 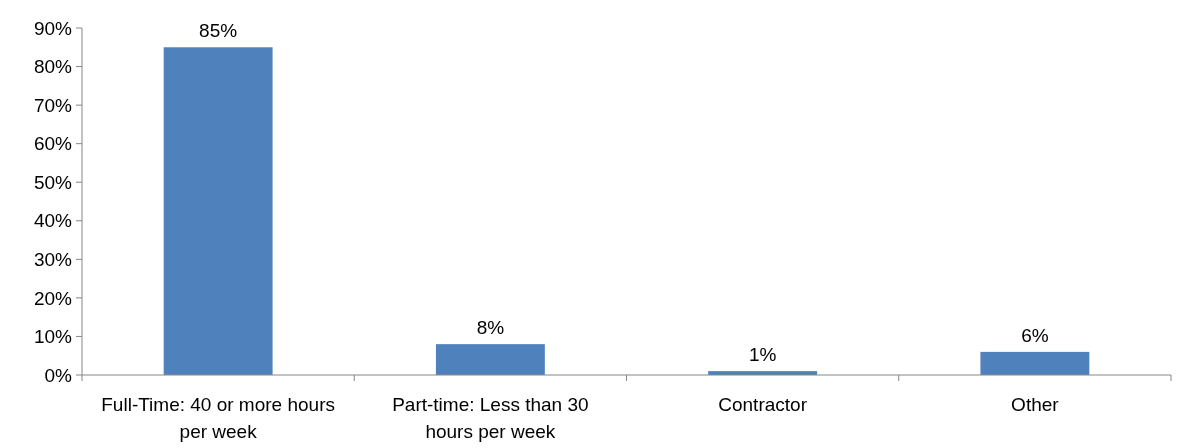 What do you see at coordinates (58, 375) in the screenshot?
I see `y-tick-label: 0%` at bounding box center [58, 375].